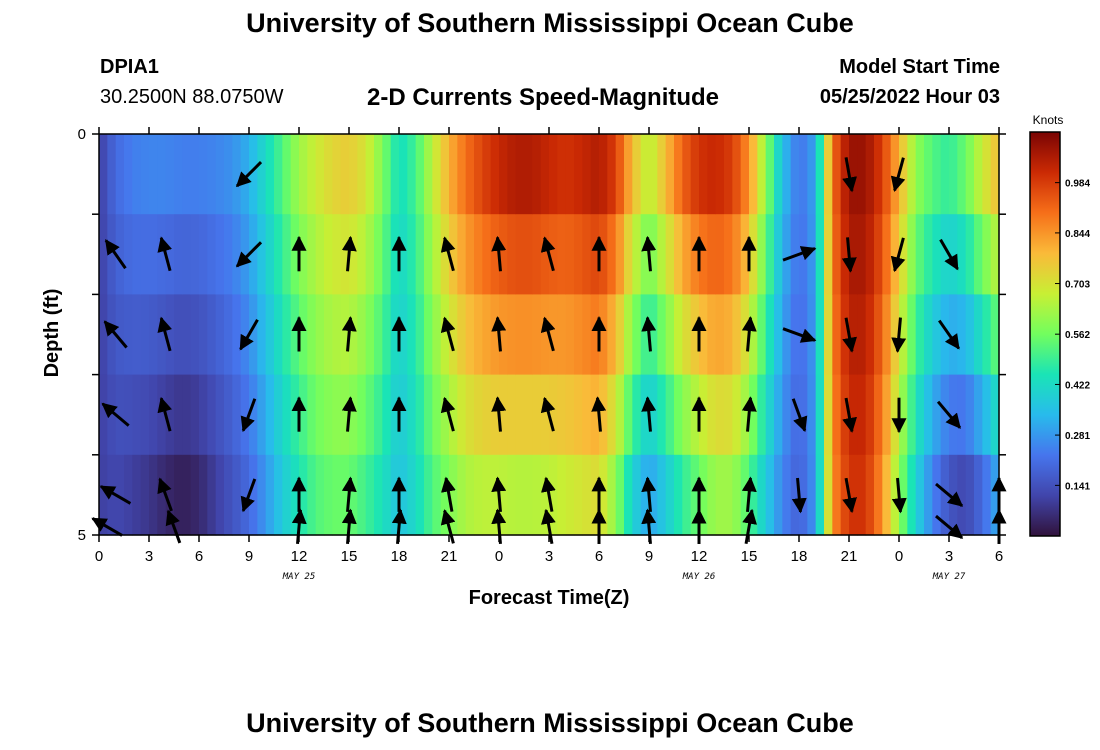 The height and width of the screenshot is (750, 1100). Describe the element at coordinates (1077, 385) in the screenshot. I see `colorbar-tick-label: 0.422` at that location.